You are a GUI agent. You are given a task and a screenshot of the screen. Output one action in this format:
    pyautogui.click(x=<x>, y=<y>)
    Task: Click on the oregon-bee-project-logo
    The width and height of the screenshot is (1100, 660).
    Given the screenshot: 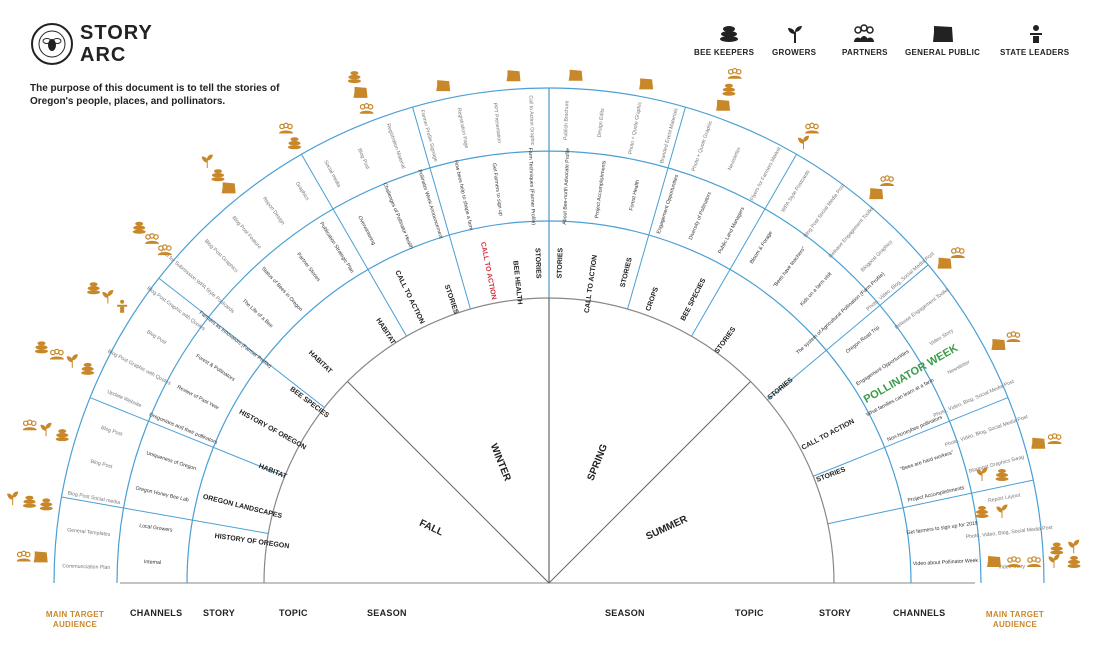 What is the action you would take?
    pyautogui.click(x=52, y=44)
    